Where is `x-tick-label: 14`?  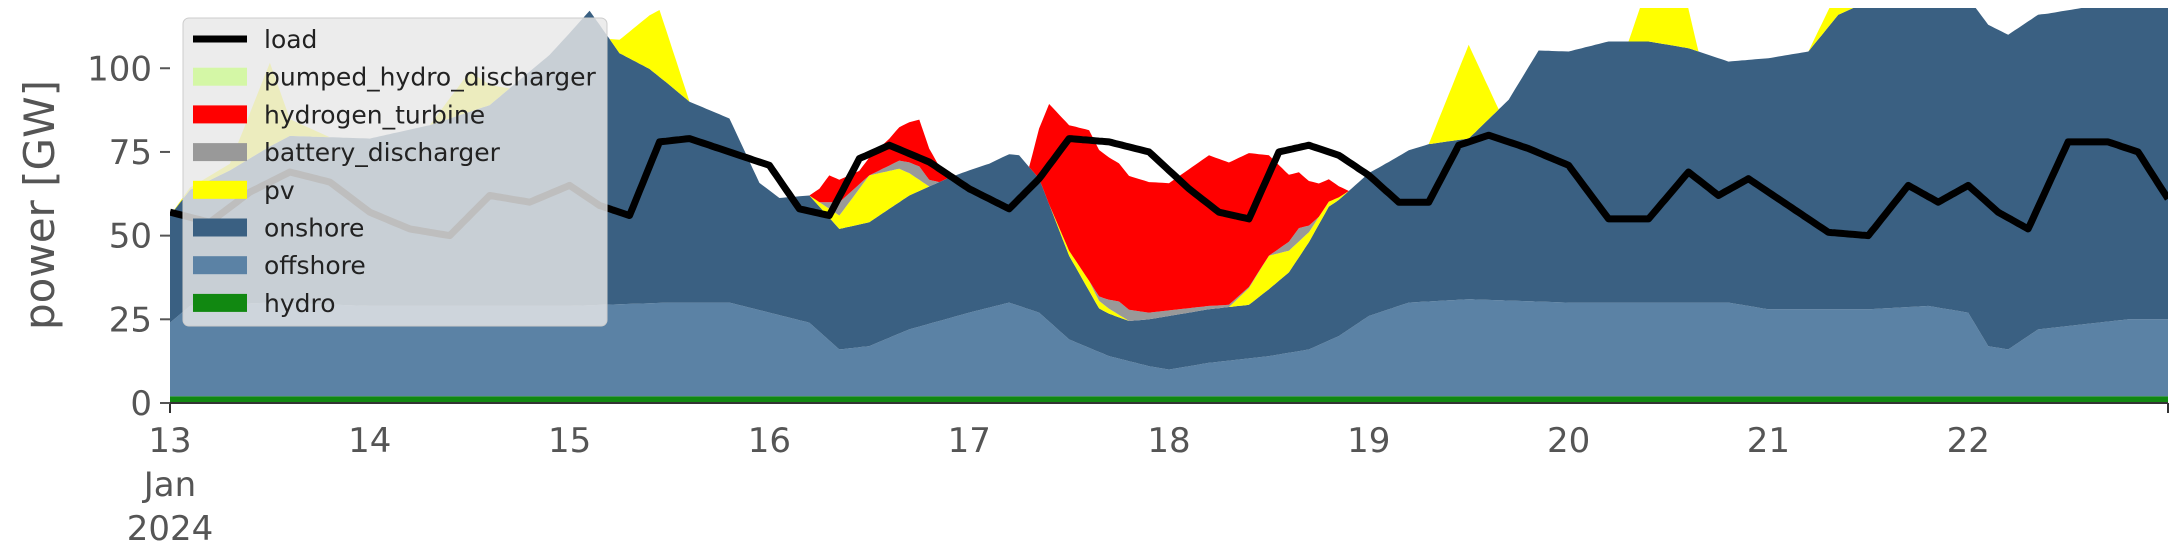 x-tick-label: 14 is located at coordinates (369, 441).